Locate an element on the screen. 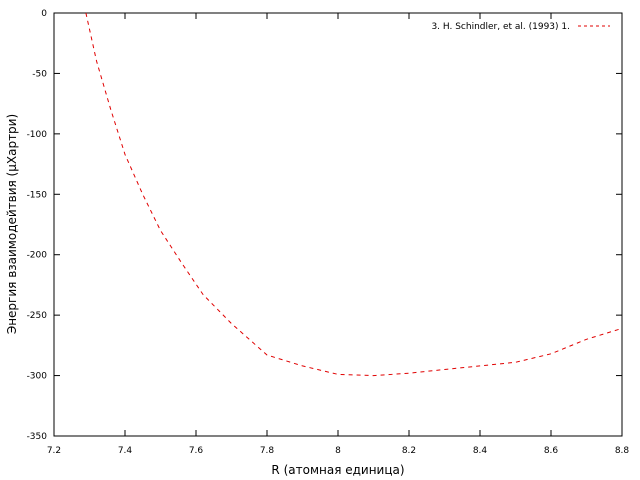 This screenshot has width=640, height=480. x-tick-label: 7.8 is located at coordinates (267, 451).